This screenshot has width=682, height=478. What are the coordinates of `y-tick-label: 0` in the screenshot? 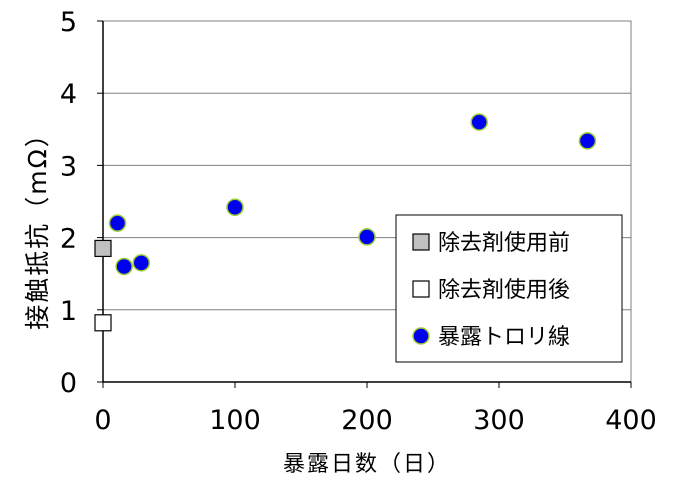 It's located at (68, 383).